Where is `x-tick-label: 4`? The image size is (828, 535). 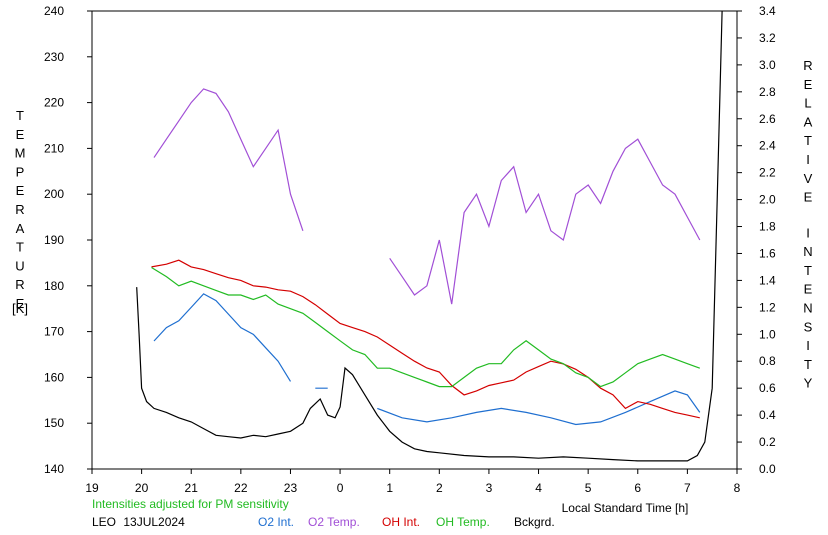
x-tick-label: 4 is located at coordinates (538, 488).